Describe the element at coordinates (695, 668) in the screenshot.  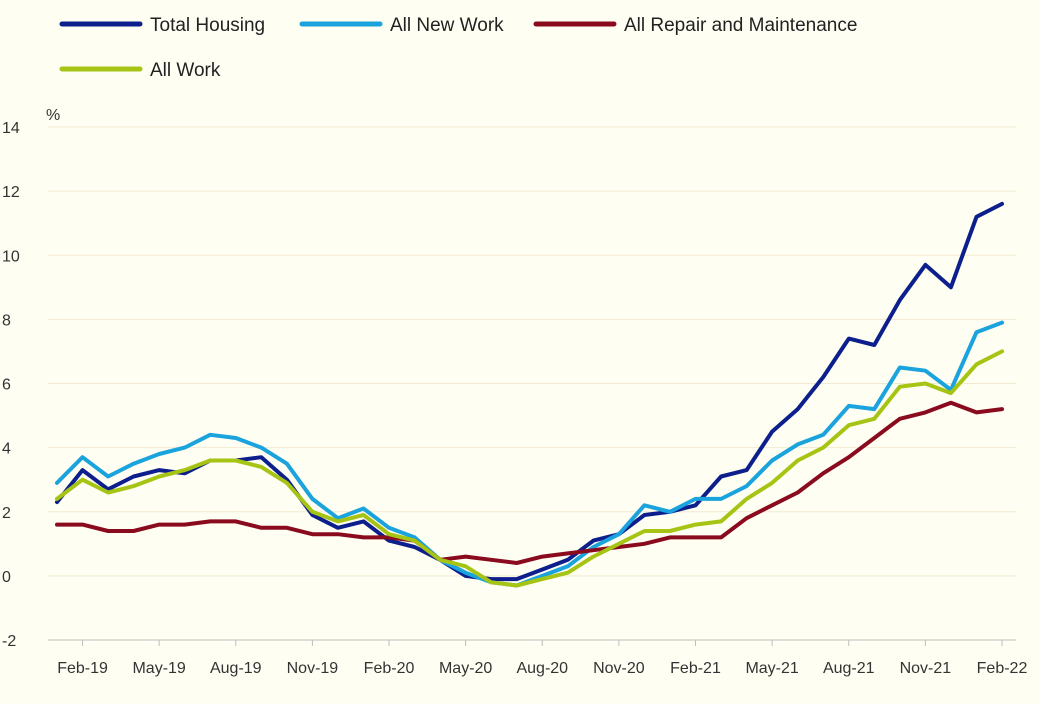
I see `x-tick-label: Feb-21` at that location.